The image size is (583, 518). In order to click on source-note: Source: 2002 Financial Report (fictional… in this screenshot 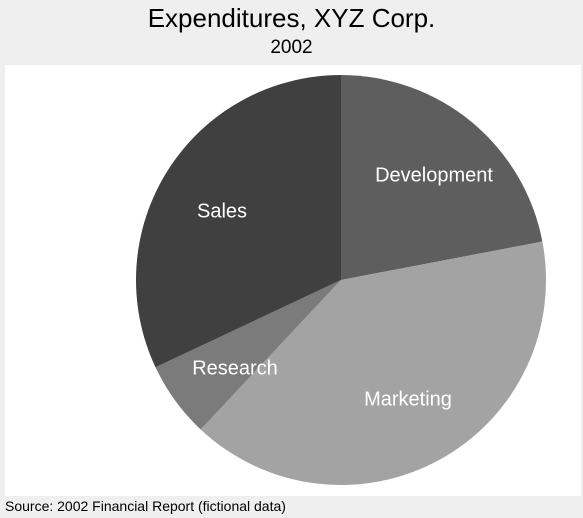, I will do `click(145, 506)`.